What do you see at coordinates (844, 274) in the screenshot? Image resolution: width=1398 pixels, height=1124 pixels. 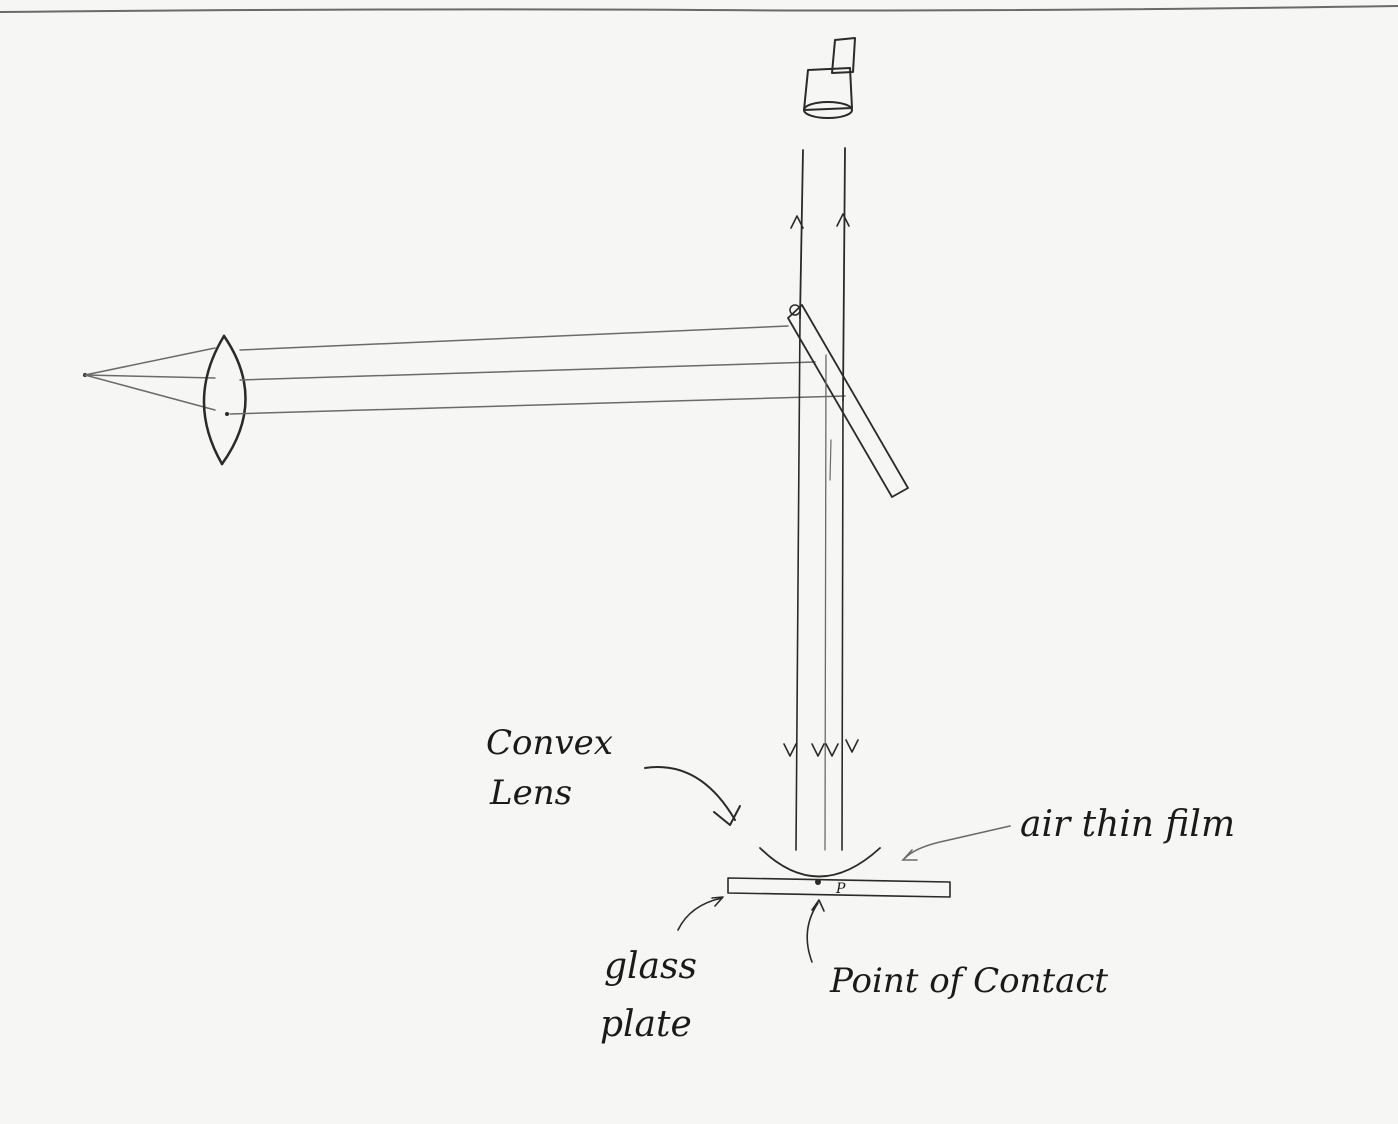 I see `ray-up-right` at bounding box center [844, 274].